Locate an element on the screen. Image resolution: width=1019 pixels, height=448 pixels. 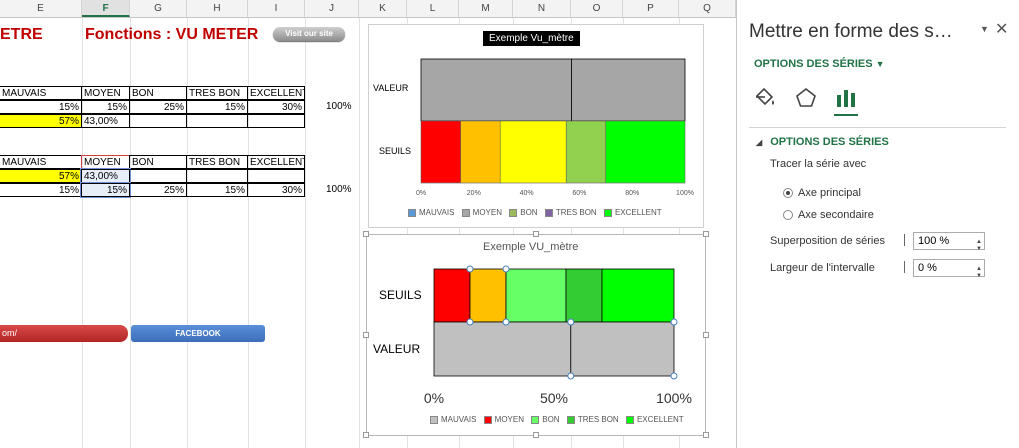
column-header-n: N is located at coordinates (542, 8).